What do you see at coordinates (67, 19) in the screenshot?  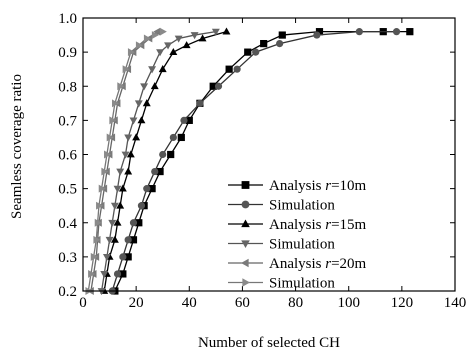 I see `y-tick-label: 1.0` at bounding box center [67, 19].